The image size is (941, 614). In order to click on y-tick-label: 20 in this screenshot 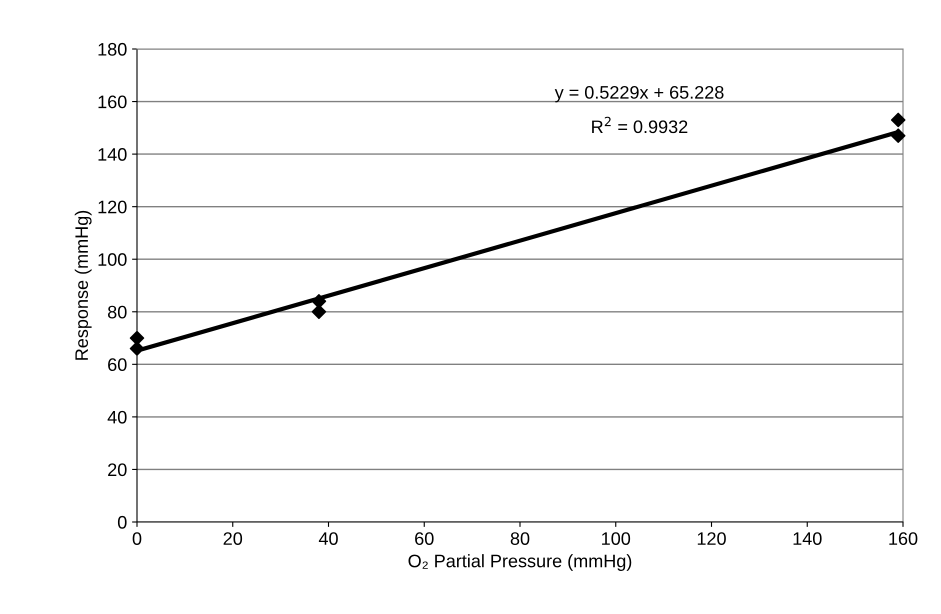, I will do `click(117, 469)`.